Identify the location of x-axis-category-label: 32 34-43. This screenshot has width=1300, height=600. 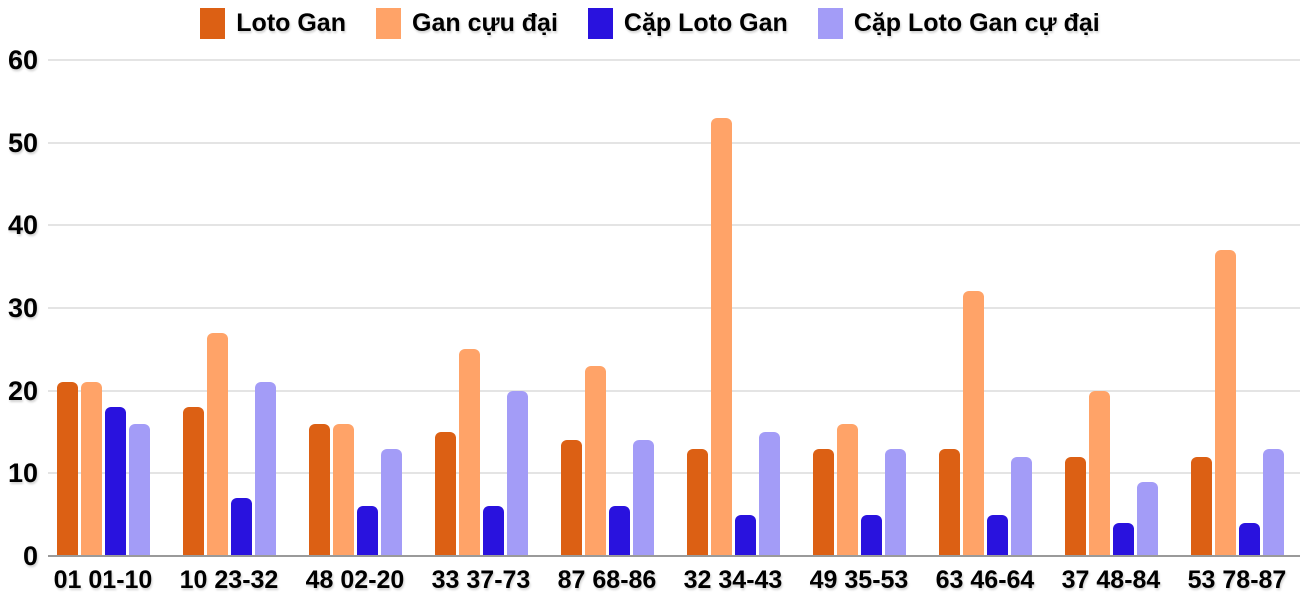
(733, 580).